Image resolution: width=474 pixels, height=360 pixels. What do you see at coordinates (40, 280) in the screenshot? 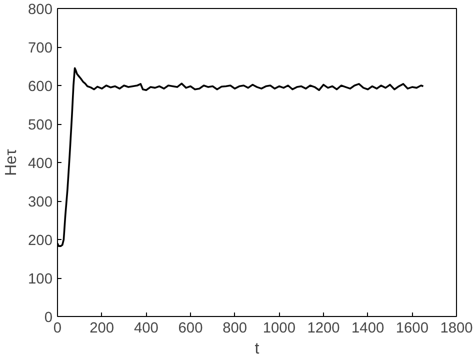
I see `y-tick-label: 100` at bounding box center [40, 280].